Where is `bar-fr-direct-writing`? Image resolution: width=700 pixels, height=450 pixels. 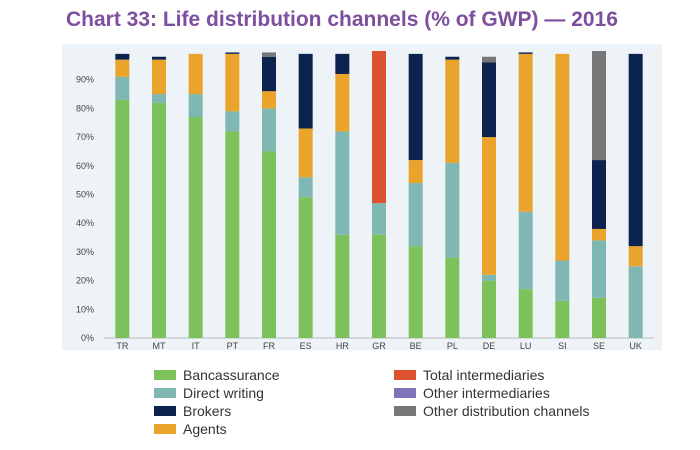 bar-fr-direct-writing is located at coordinates (269, 130).